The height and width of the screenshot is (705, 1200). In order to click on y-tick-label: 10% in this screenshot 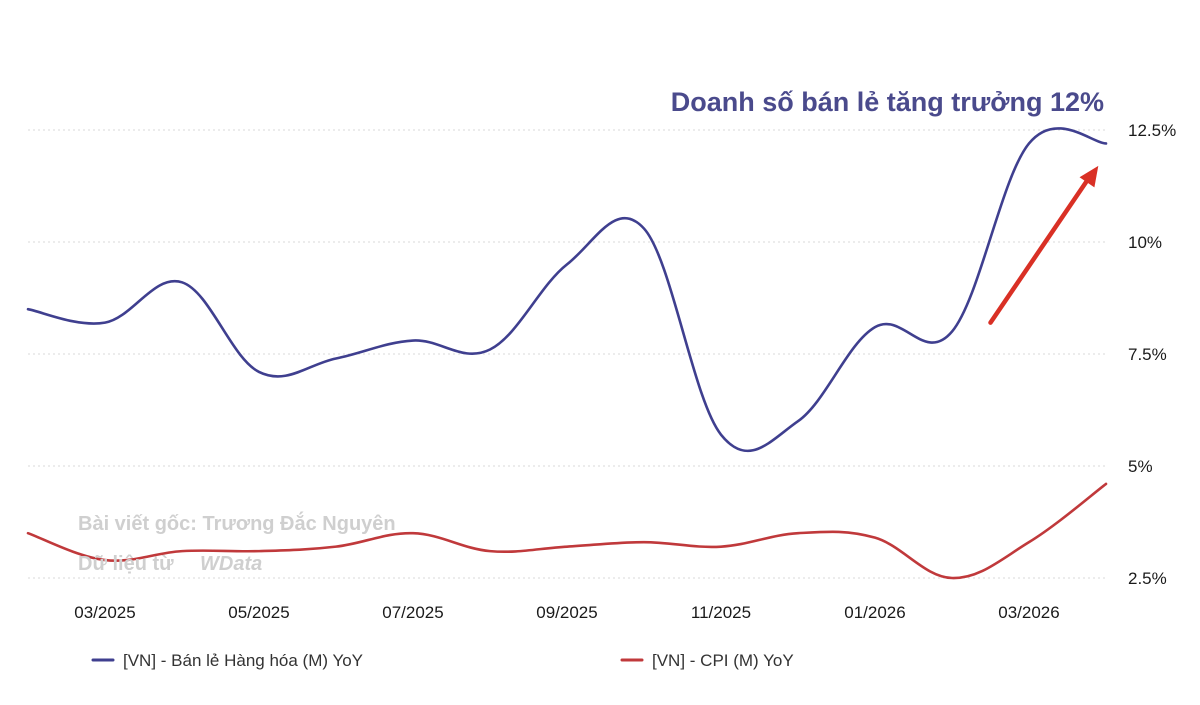, I will do `click(1145, 242)`.